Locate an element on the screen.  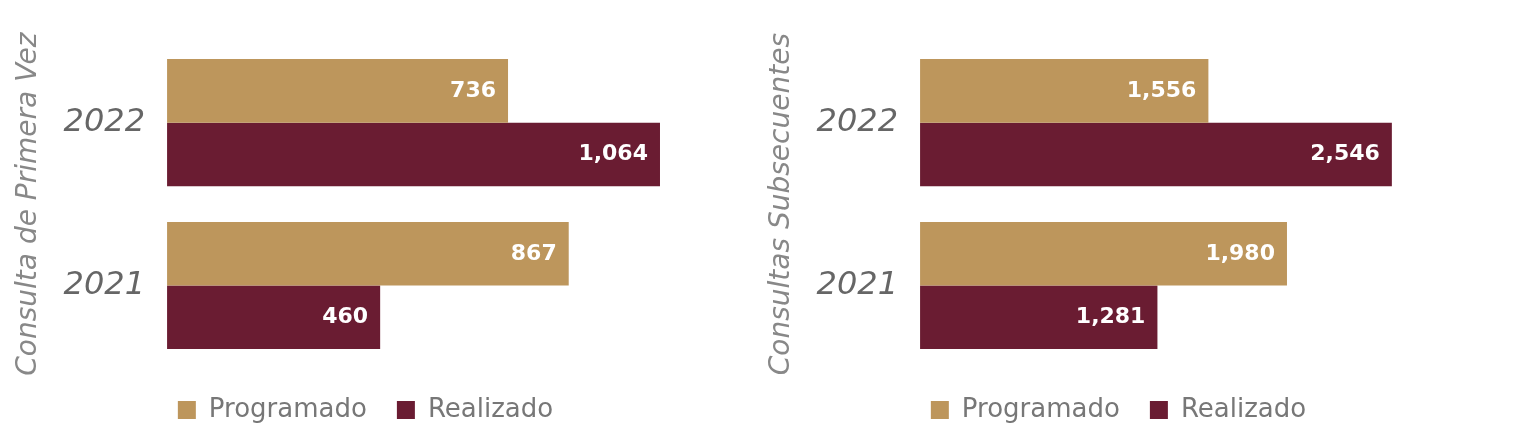
data-label: 1,064 is located at coordinates (613, 153).